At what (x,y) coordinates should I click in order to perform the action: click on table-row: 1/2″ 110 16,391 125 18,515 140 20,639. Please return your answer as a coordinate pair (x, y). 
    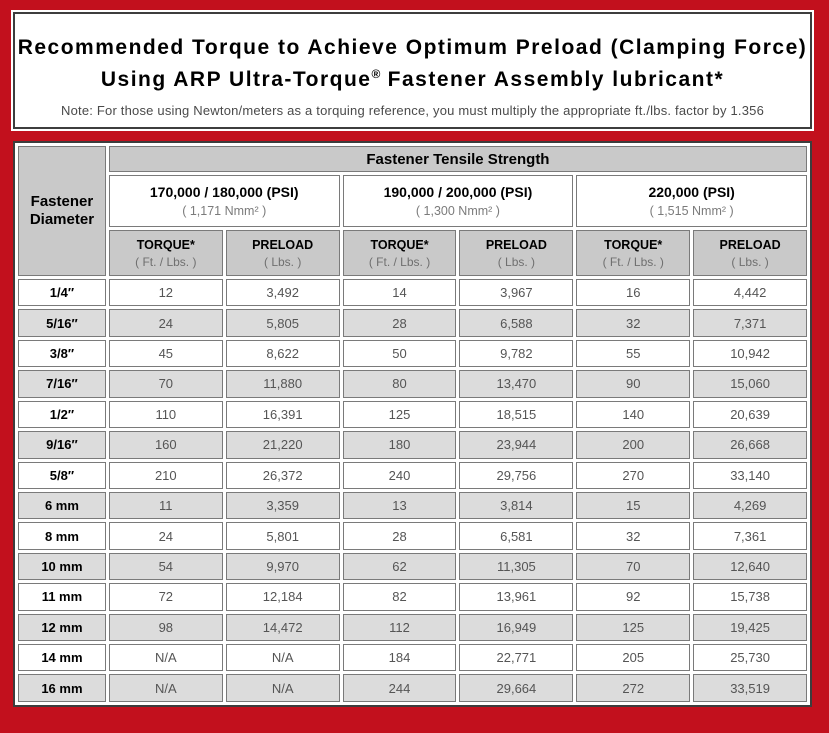
    Looking at the image, I should click on (412, 414).